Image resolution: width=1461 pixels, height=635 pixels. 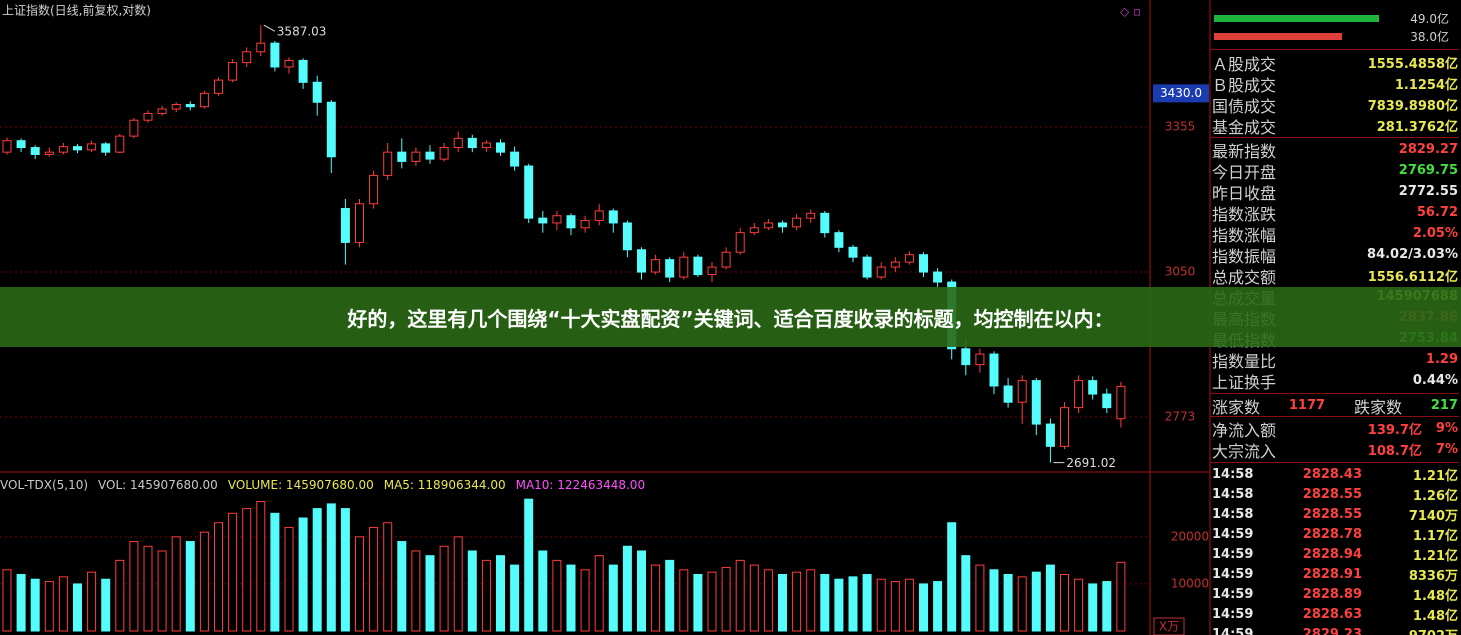 I want to click on turnover-row: Ａ股成交 1555.4858亿, so click(x=1335, y=63).